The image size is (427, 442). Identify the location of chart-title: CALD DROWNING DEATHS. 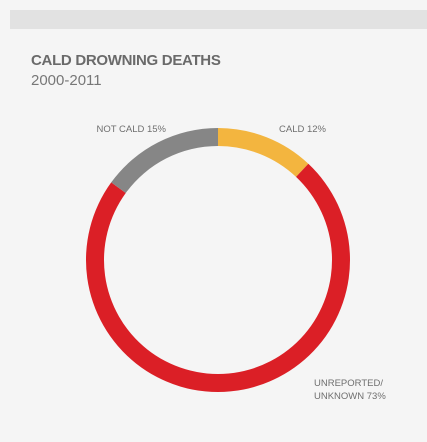
(126, 60).